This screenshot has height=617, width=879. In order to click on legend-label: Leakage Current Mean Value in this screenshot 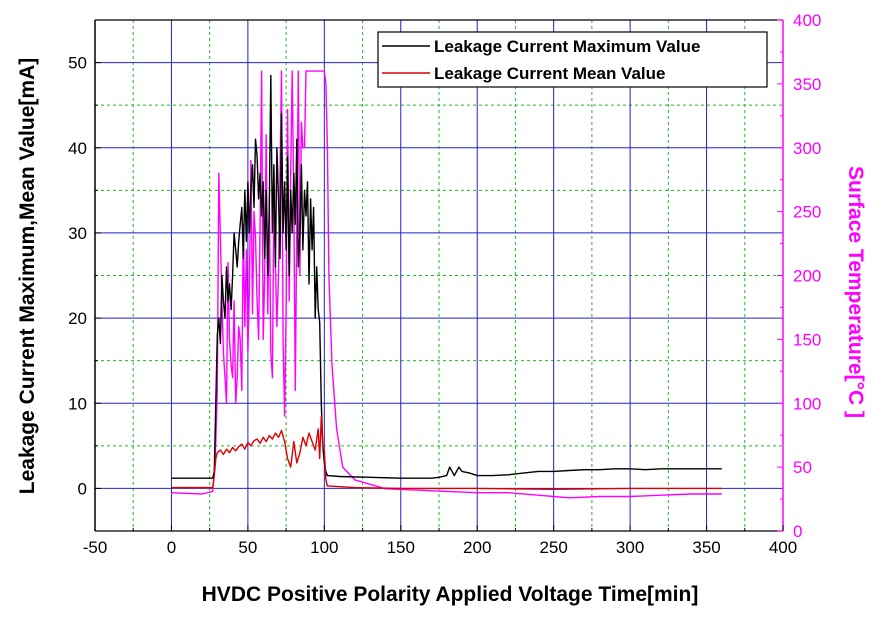, I will do `click(549, 73)`.